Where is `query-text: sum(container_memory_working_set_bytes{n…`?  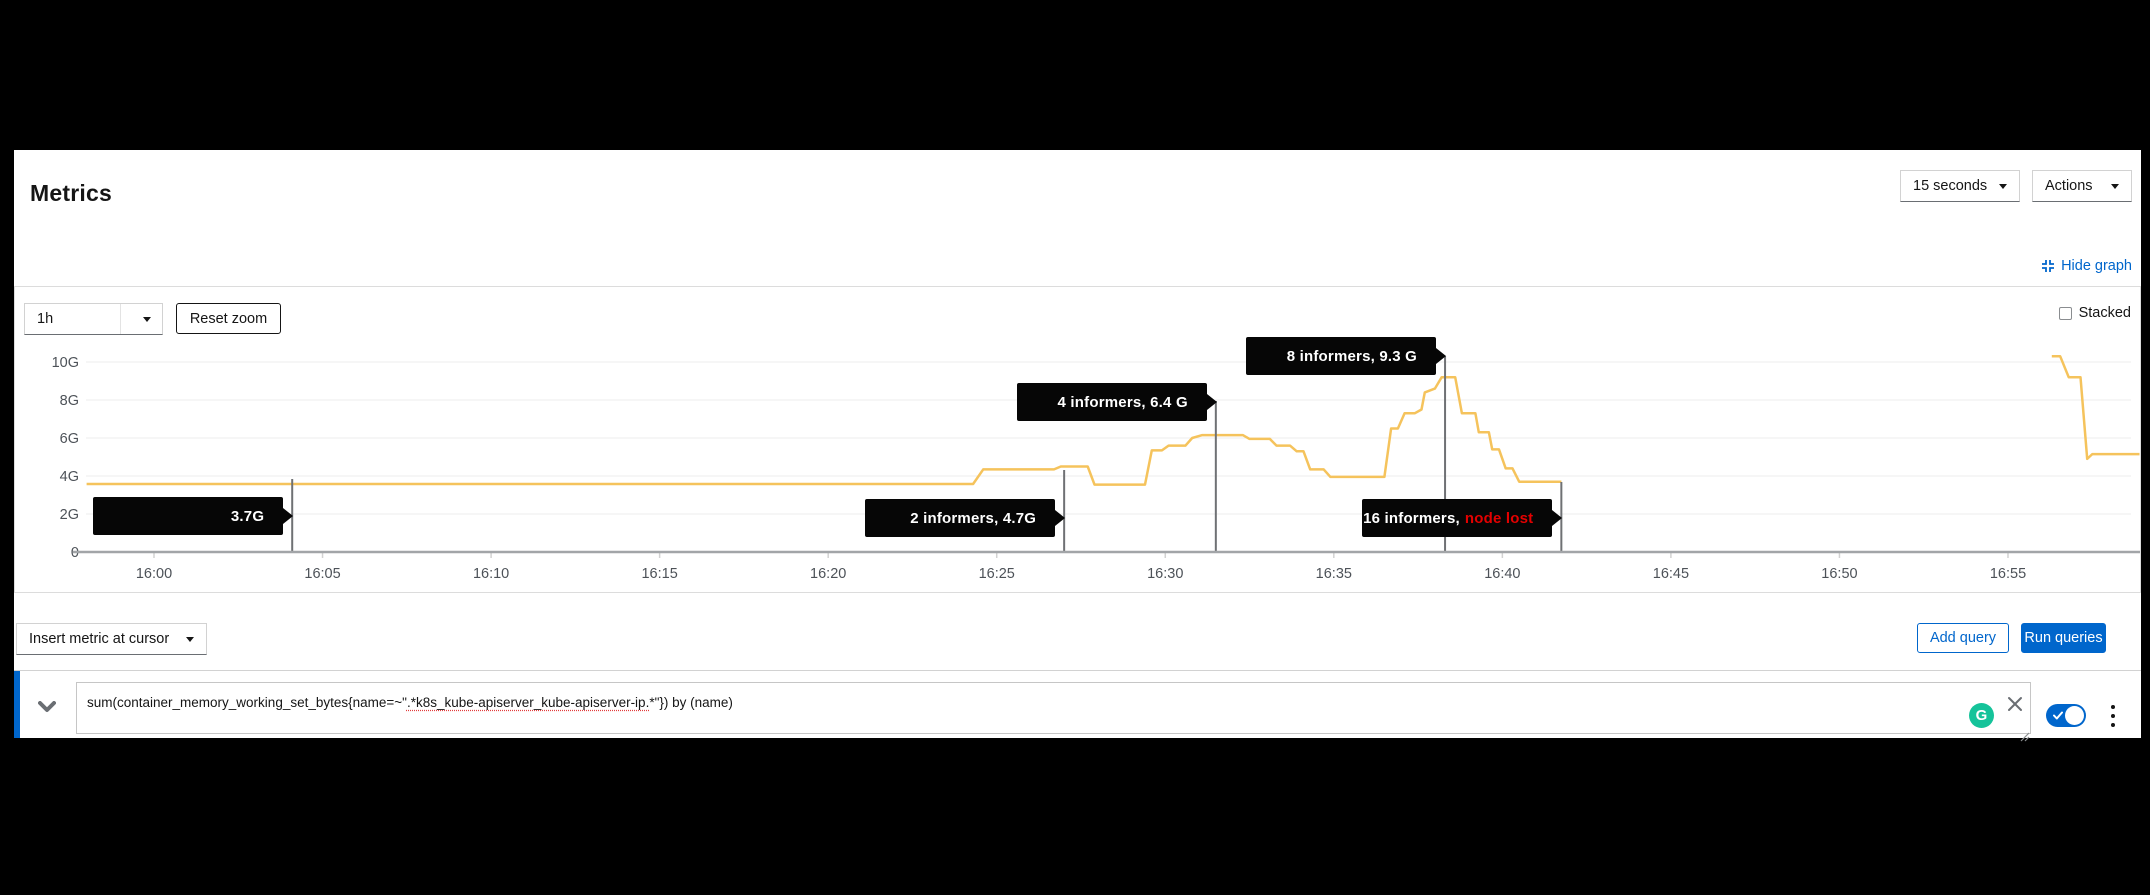 query-text: sum(container_memory_working_set_bytes{n… is located at coordinates (247, 702).